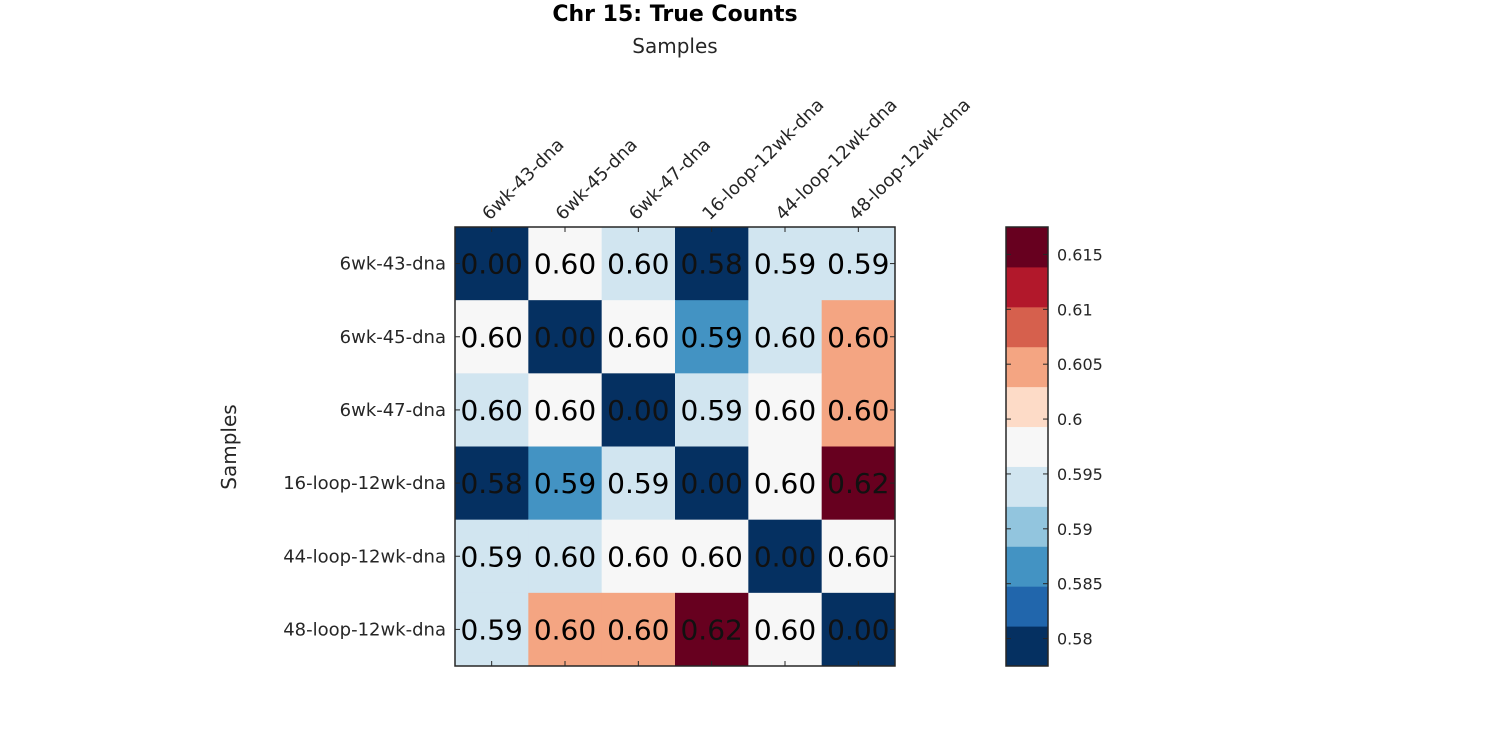 This screenshot has width=1500, height=750. What do you see at coordinates (393, 264) in the screenshot?
I see `y-tick-label: 6wk-43-dna` at bounding box center [393, 264].